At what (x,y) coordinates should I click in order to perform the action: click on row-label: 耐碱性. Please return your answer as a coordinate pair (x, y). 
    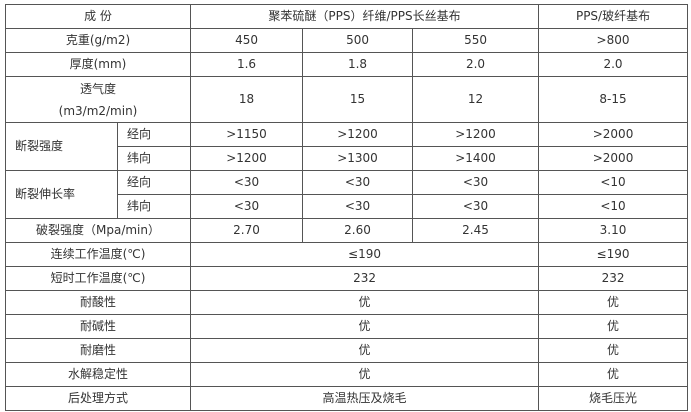
    Looking at the image, I should click on (98, 326).